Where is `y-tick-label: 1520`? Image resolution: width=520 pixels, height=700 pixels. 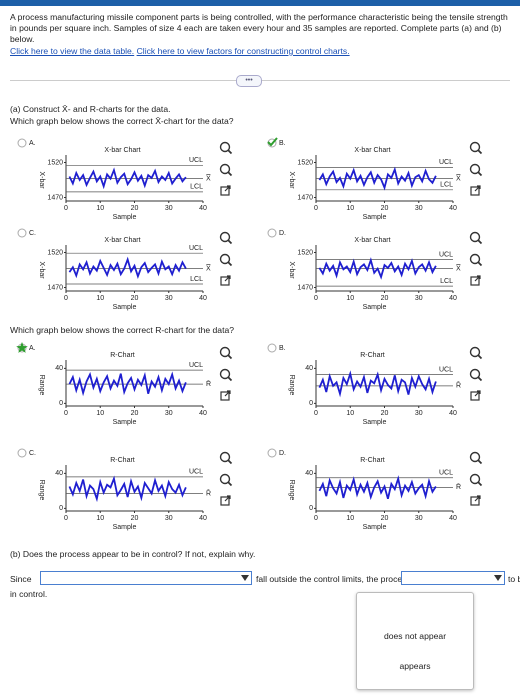 y-tick-label: 1520 is located at coordinates (55, 252).